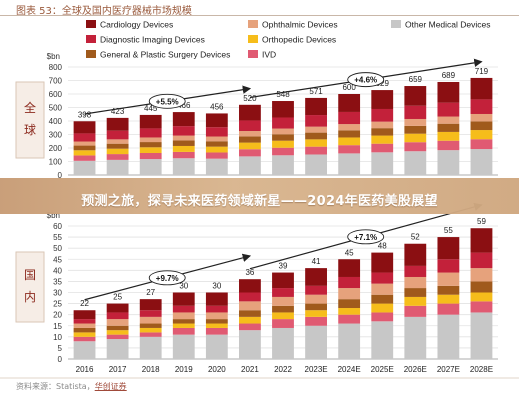 The width and height of the screenshot is (519, 400). Describe the element at coordinates (250, 98) in the screenshot. I see `bar-total-label: 520` at that location.